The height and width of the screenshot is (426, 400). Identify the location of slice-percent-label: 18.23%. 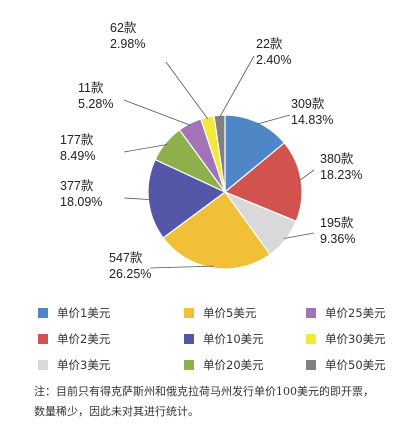
(341, 175).